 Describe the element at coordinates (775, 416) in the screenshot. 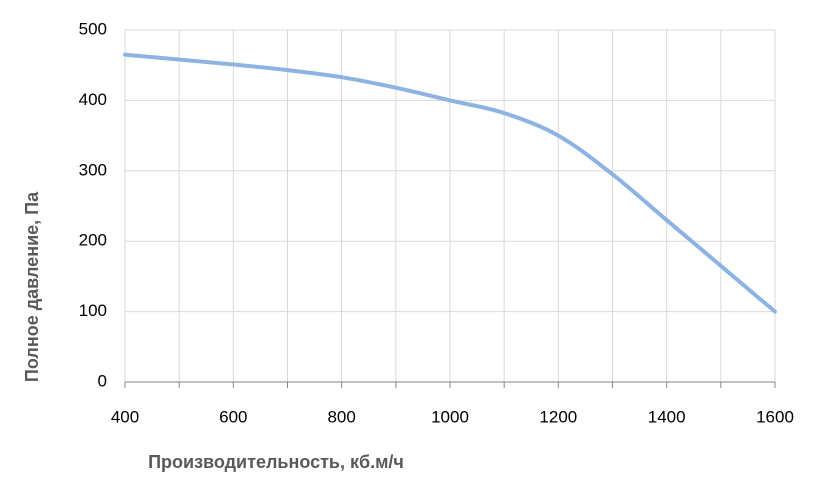

I see `x-tick-label: 1600` at that location.